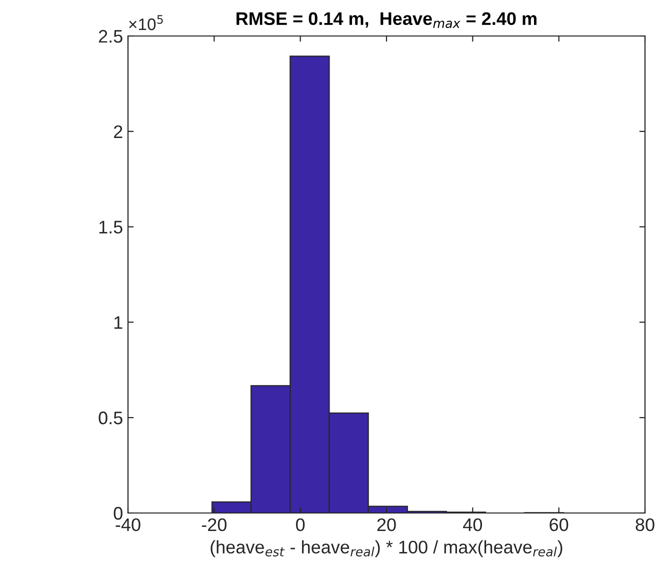 The height and width of the screenshot is (579, 657). What do you see at coordinates (559, 525) in the screenshot?
I see `x-tick-label: 60` at bounding box center [559, 525].